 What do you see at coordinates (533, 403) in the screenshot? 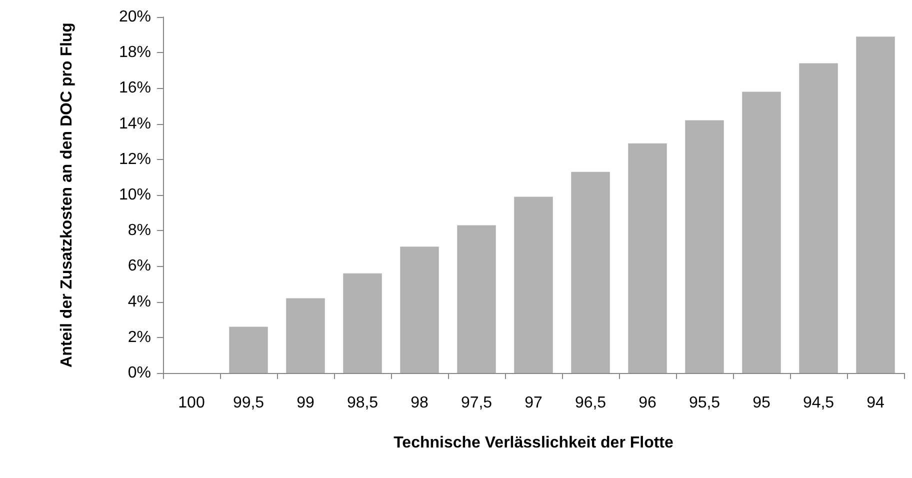
I see `x-tick-label: 97` at bounding box center [533, 403].